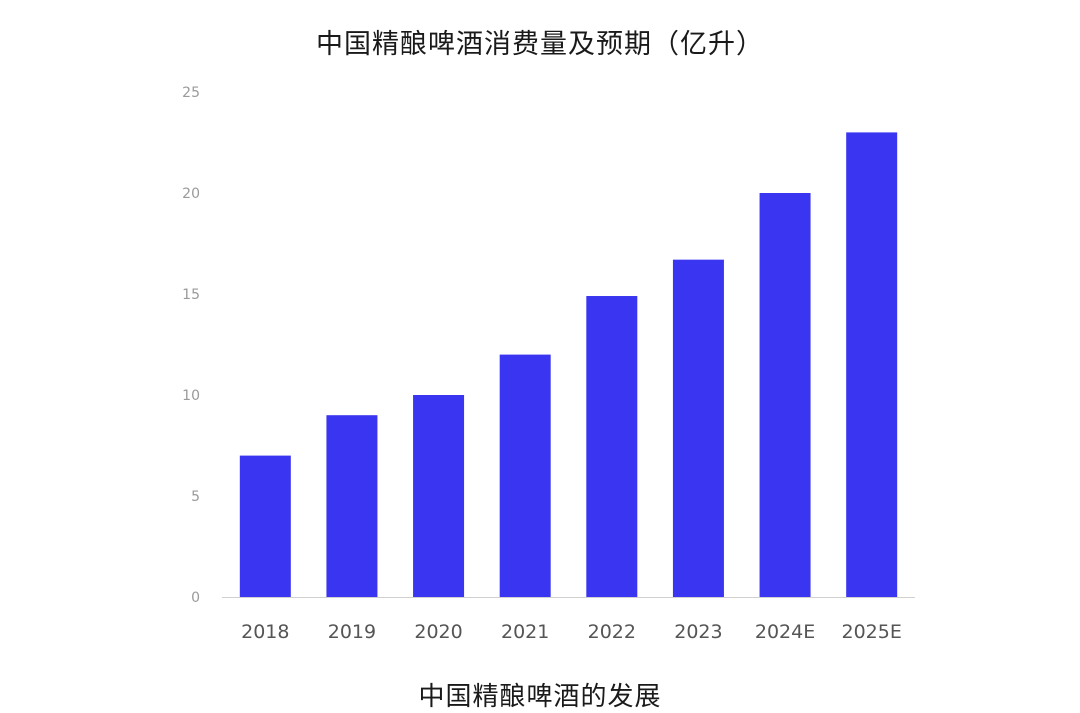 Image resolution: width=1080 pixels, height=713 pixels. What do you see at coordinates (525, 632) in the screenshot?
I see `x-tick-label: 2021` at bounding box center [525, 632].